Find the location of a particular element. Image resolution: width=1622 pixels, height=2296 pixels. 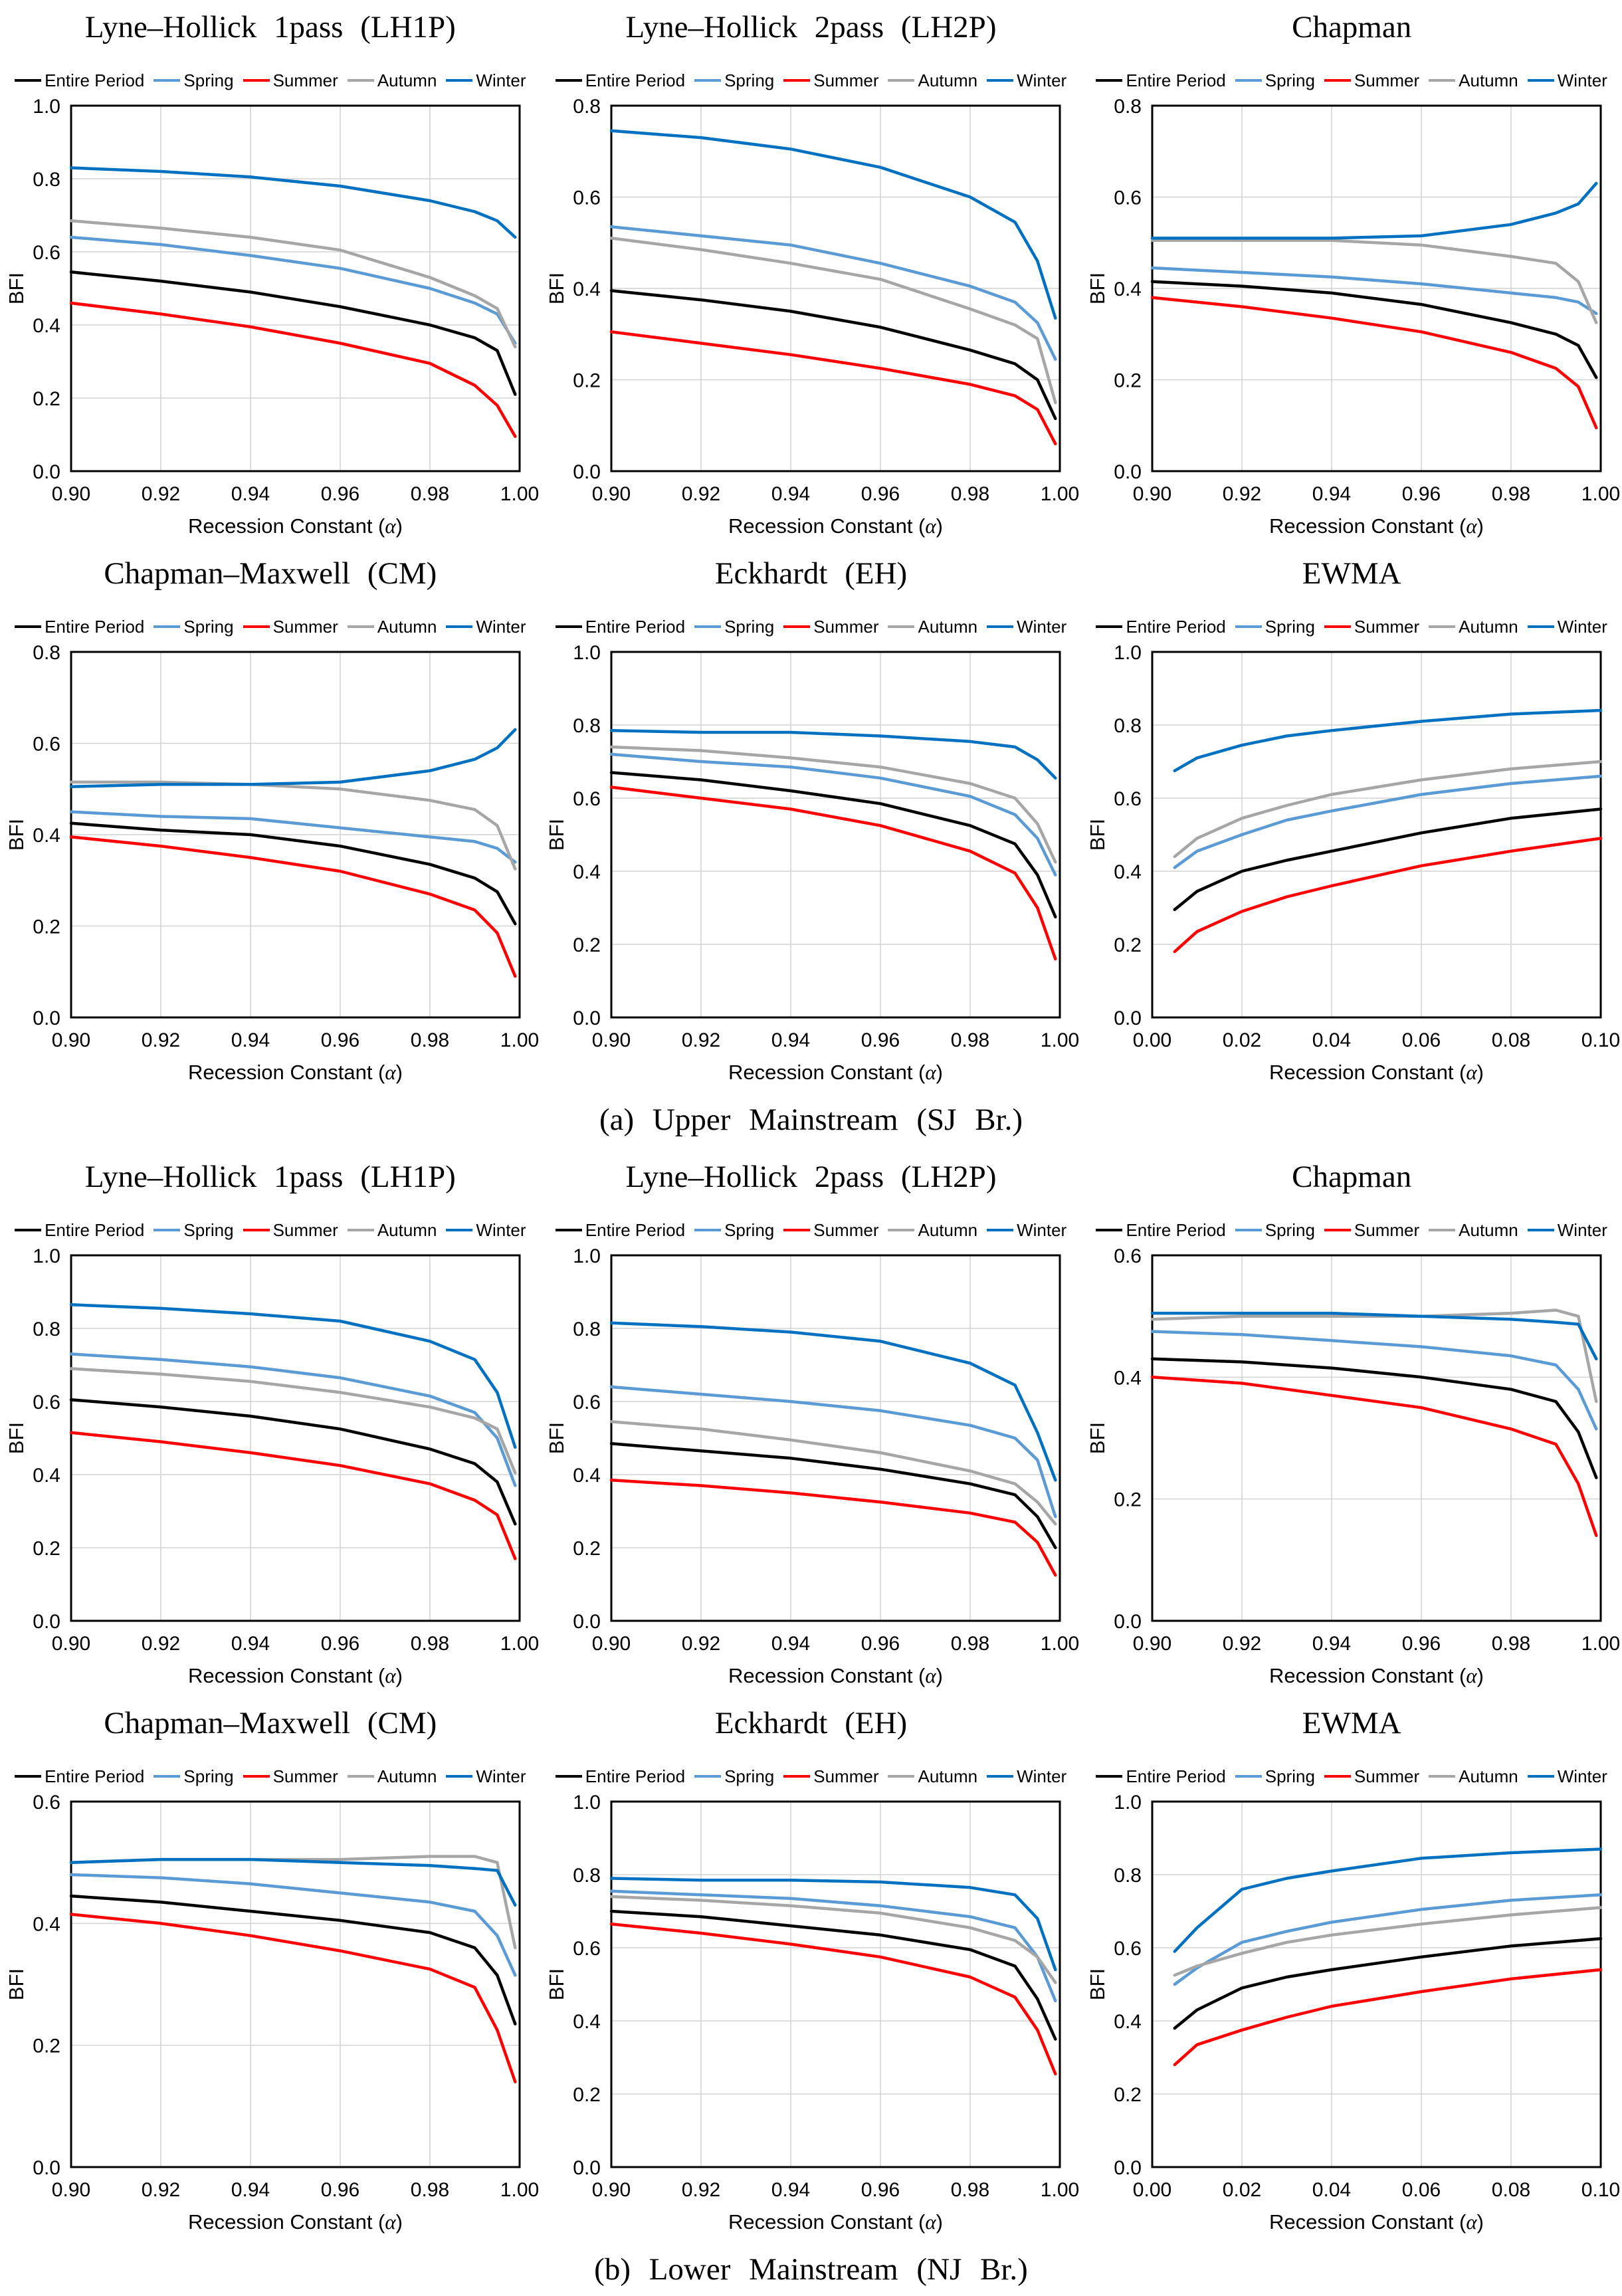

x-tick-label: 0.02 is located at coordinates (1242, 2190).